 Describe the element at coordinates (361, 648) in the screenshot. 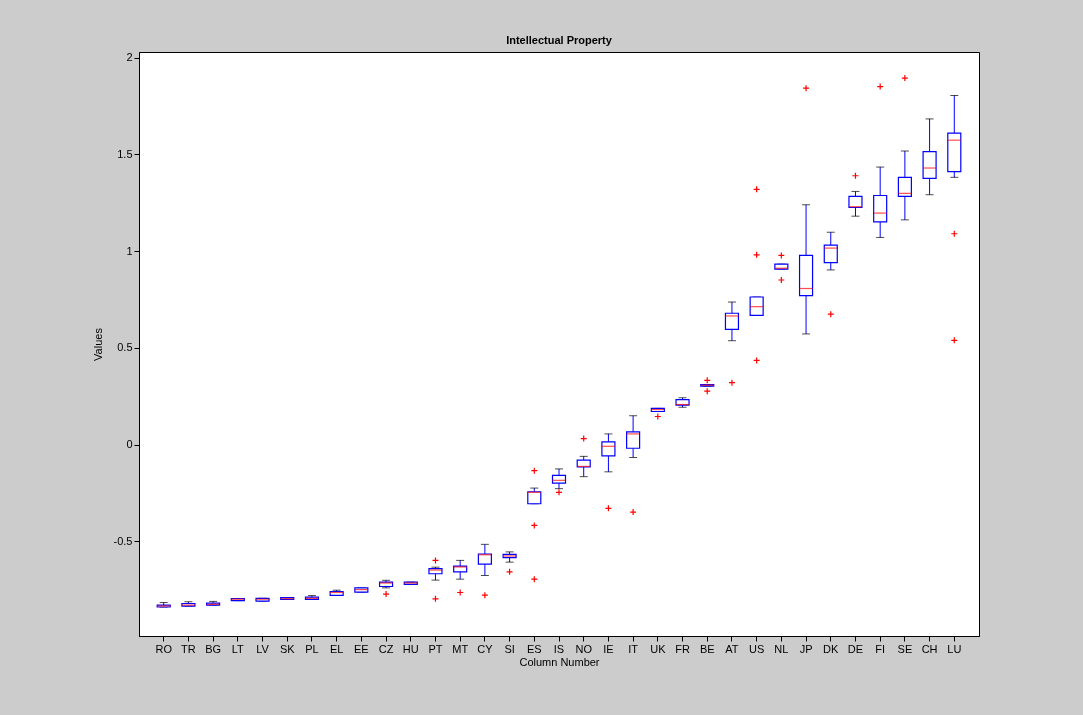

I see `x-tick-label: EE` at that location.